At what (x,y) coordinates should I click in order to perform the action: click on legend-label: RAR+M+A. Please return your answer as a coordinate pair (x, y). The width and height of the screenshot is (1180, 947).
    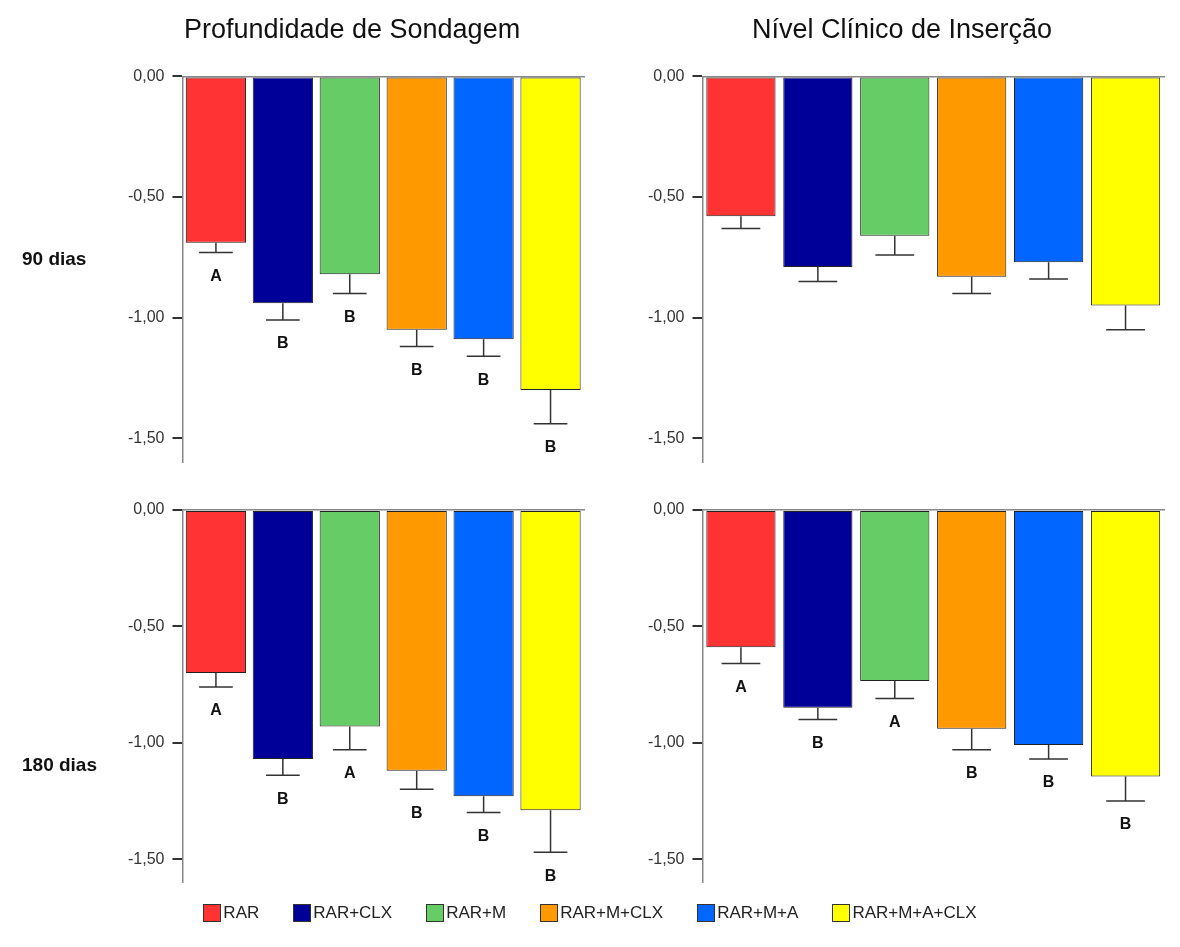
    Looking at the image, I should click on (758, 913).